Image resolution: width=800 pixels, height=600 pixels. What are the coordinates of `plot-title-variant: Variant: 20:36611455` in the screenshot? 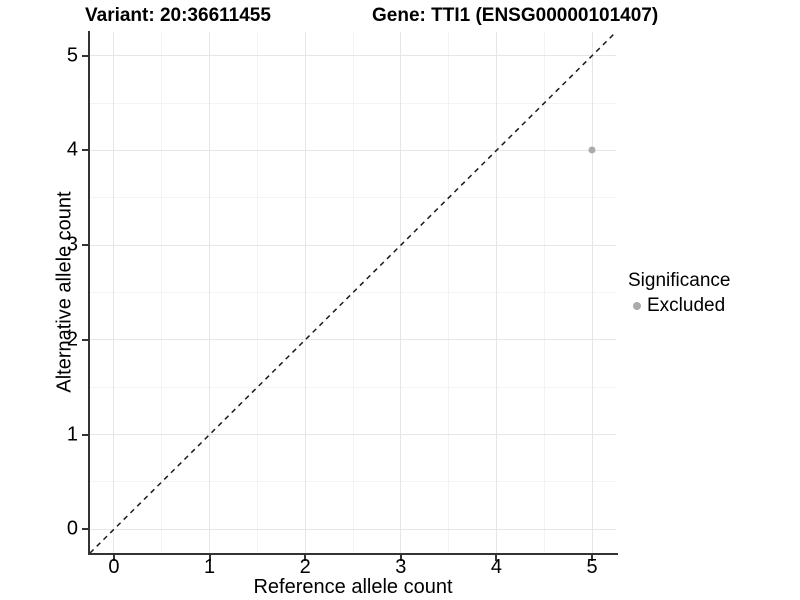 It's located at (178, 15).